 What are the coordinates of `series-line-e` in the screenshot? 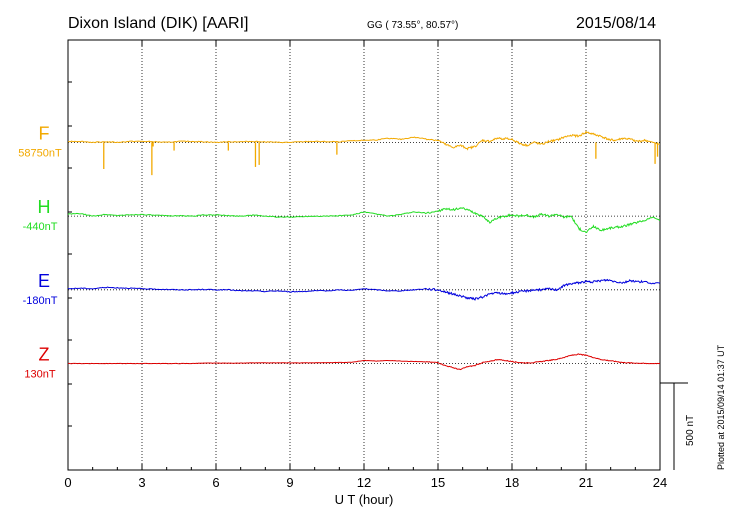 It's located at (364, 289).